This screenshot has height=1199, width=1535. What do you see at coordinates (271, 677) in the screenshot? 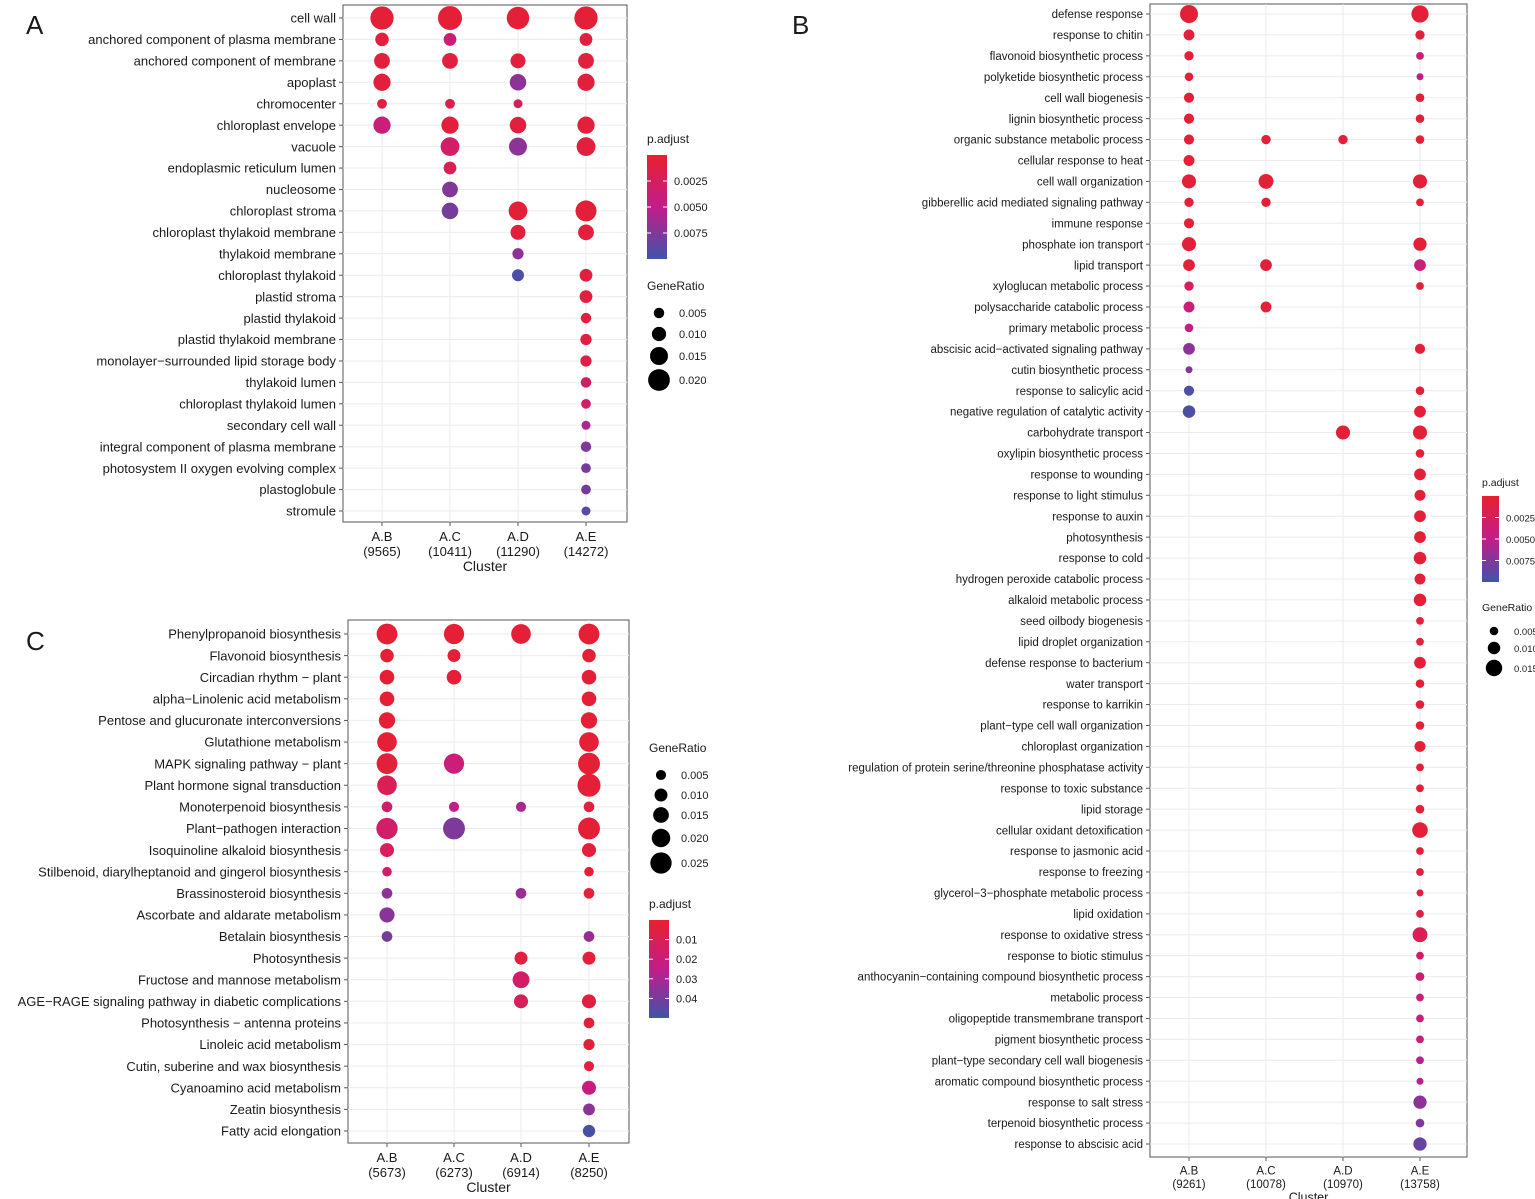
I see `y-tick-label: Circadian rhythm − plant` at bounding box center [271, 677].